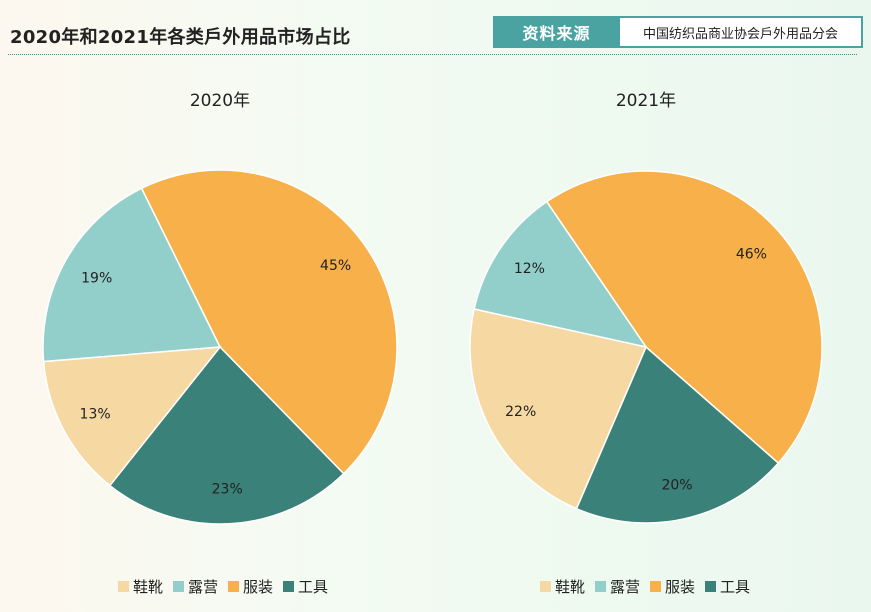 The height and width of the screenshot is (612, 871). Describe the element at coordinates (556, 32) in the screenshot. I see `source-label: 资料来源` at that location.